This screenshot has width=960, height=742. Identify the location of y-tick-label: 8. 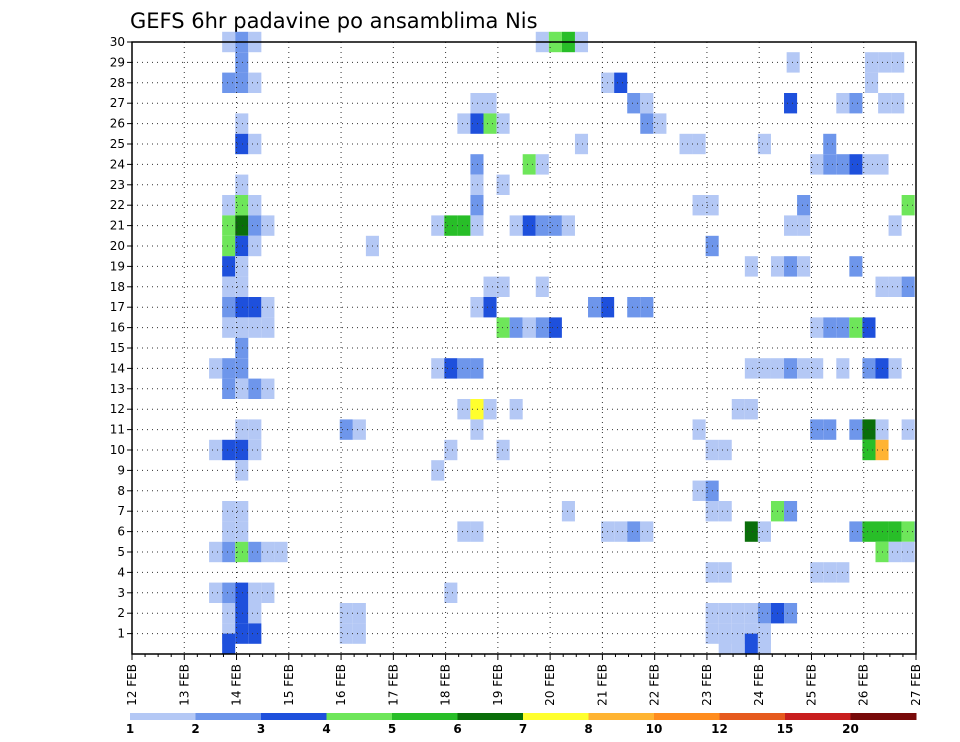
(121, 491).